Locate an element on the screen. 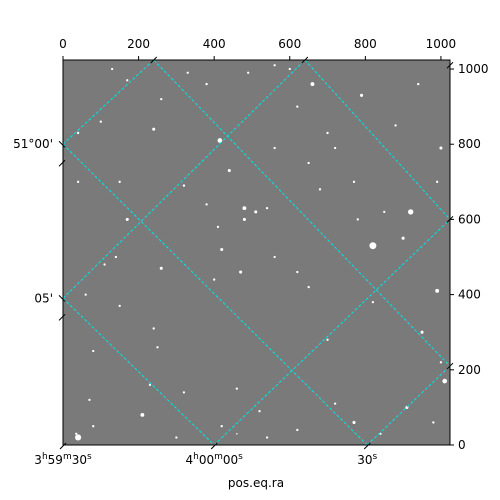 This screenshot has height=500, width=500. y-tick-label: 200 is located at coordinates (469, 370).